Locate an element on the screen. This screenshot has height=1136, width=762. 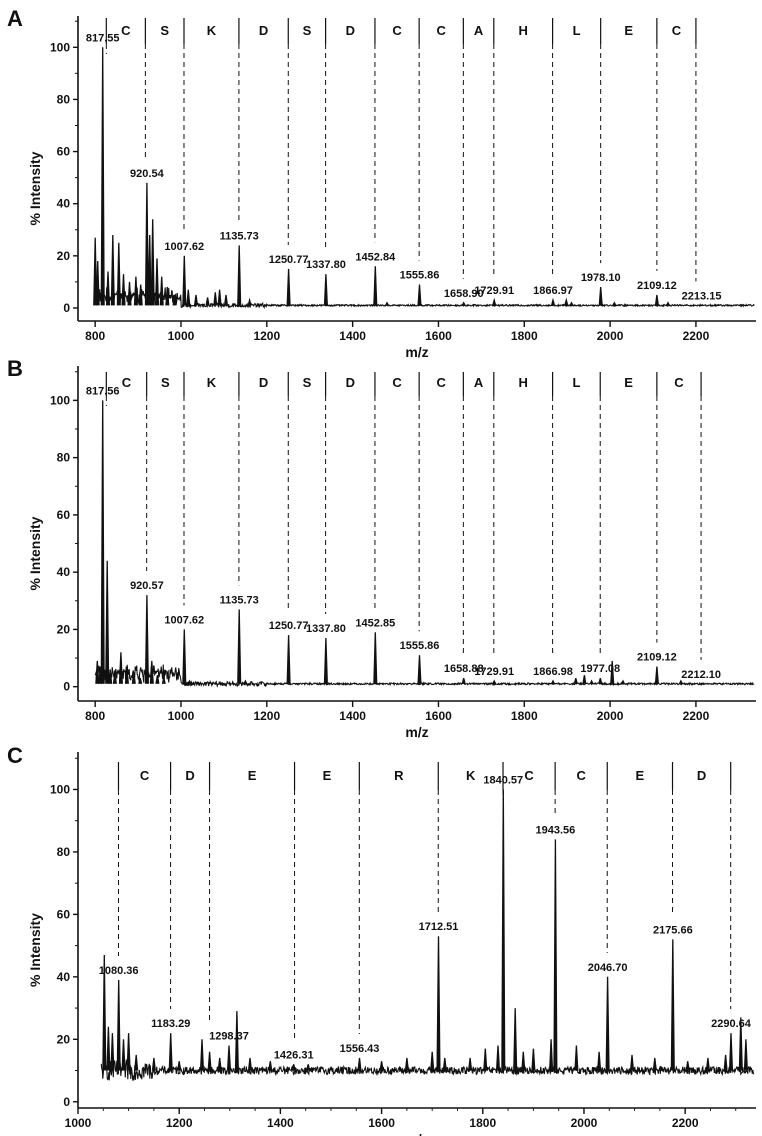
peak-label: 920.54 is located at coordinates (147, 174).